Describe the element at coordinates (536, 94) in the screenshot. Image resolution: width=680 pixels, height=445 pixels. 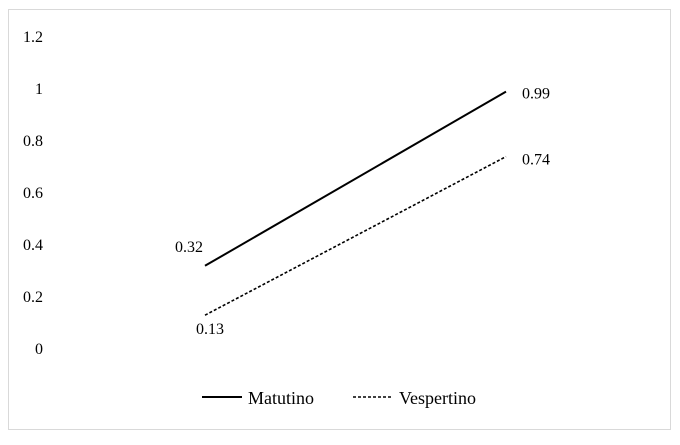
I see `data-label-matutino-1: 0.99` at that location.